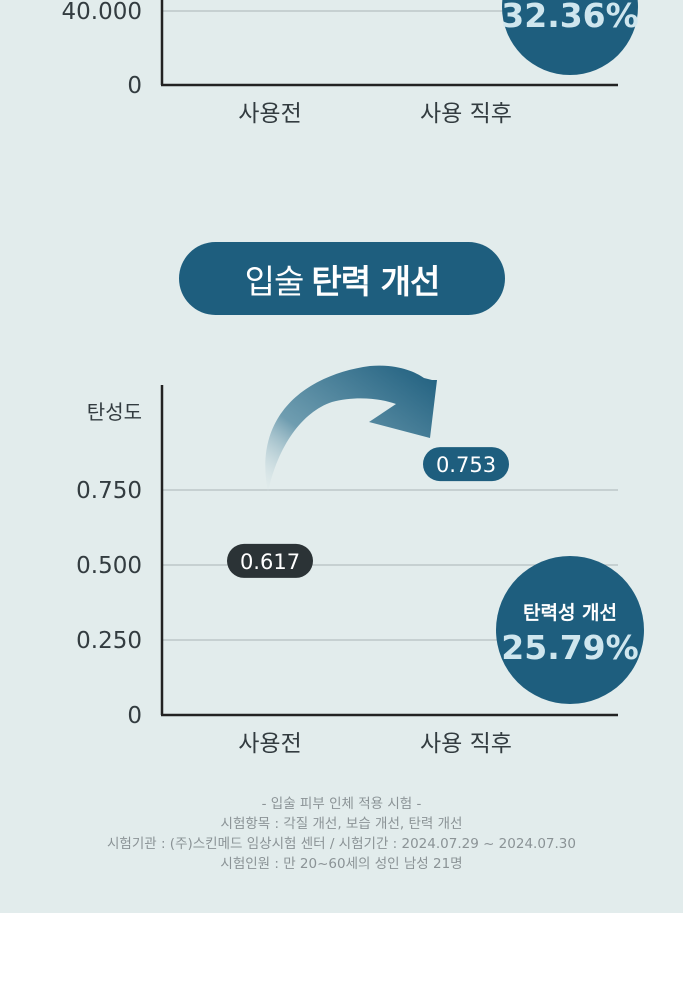 The image size is (683, 1000). What do you see at coordinates (466, 744) in the screenshot?
I see `category-label-after: 사용 직후` at bounding box center [466, 744].